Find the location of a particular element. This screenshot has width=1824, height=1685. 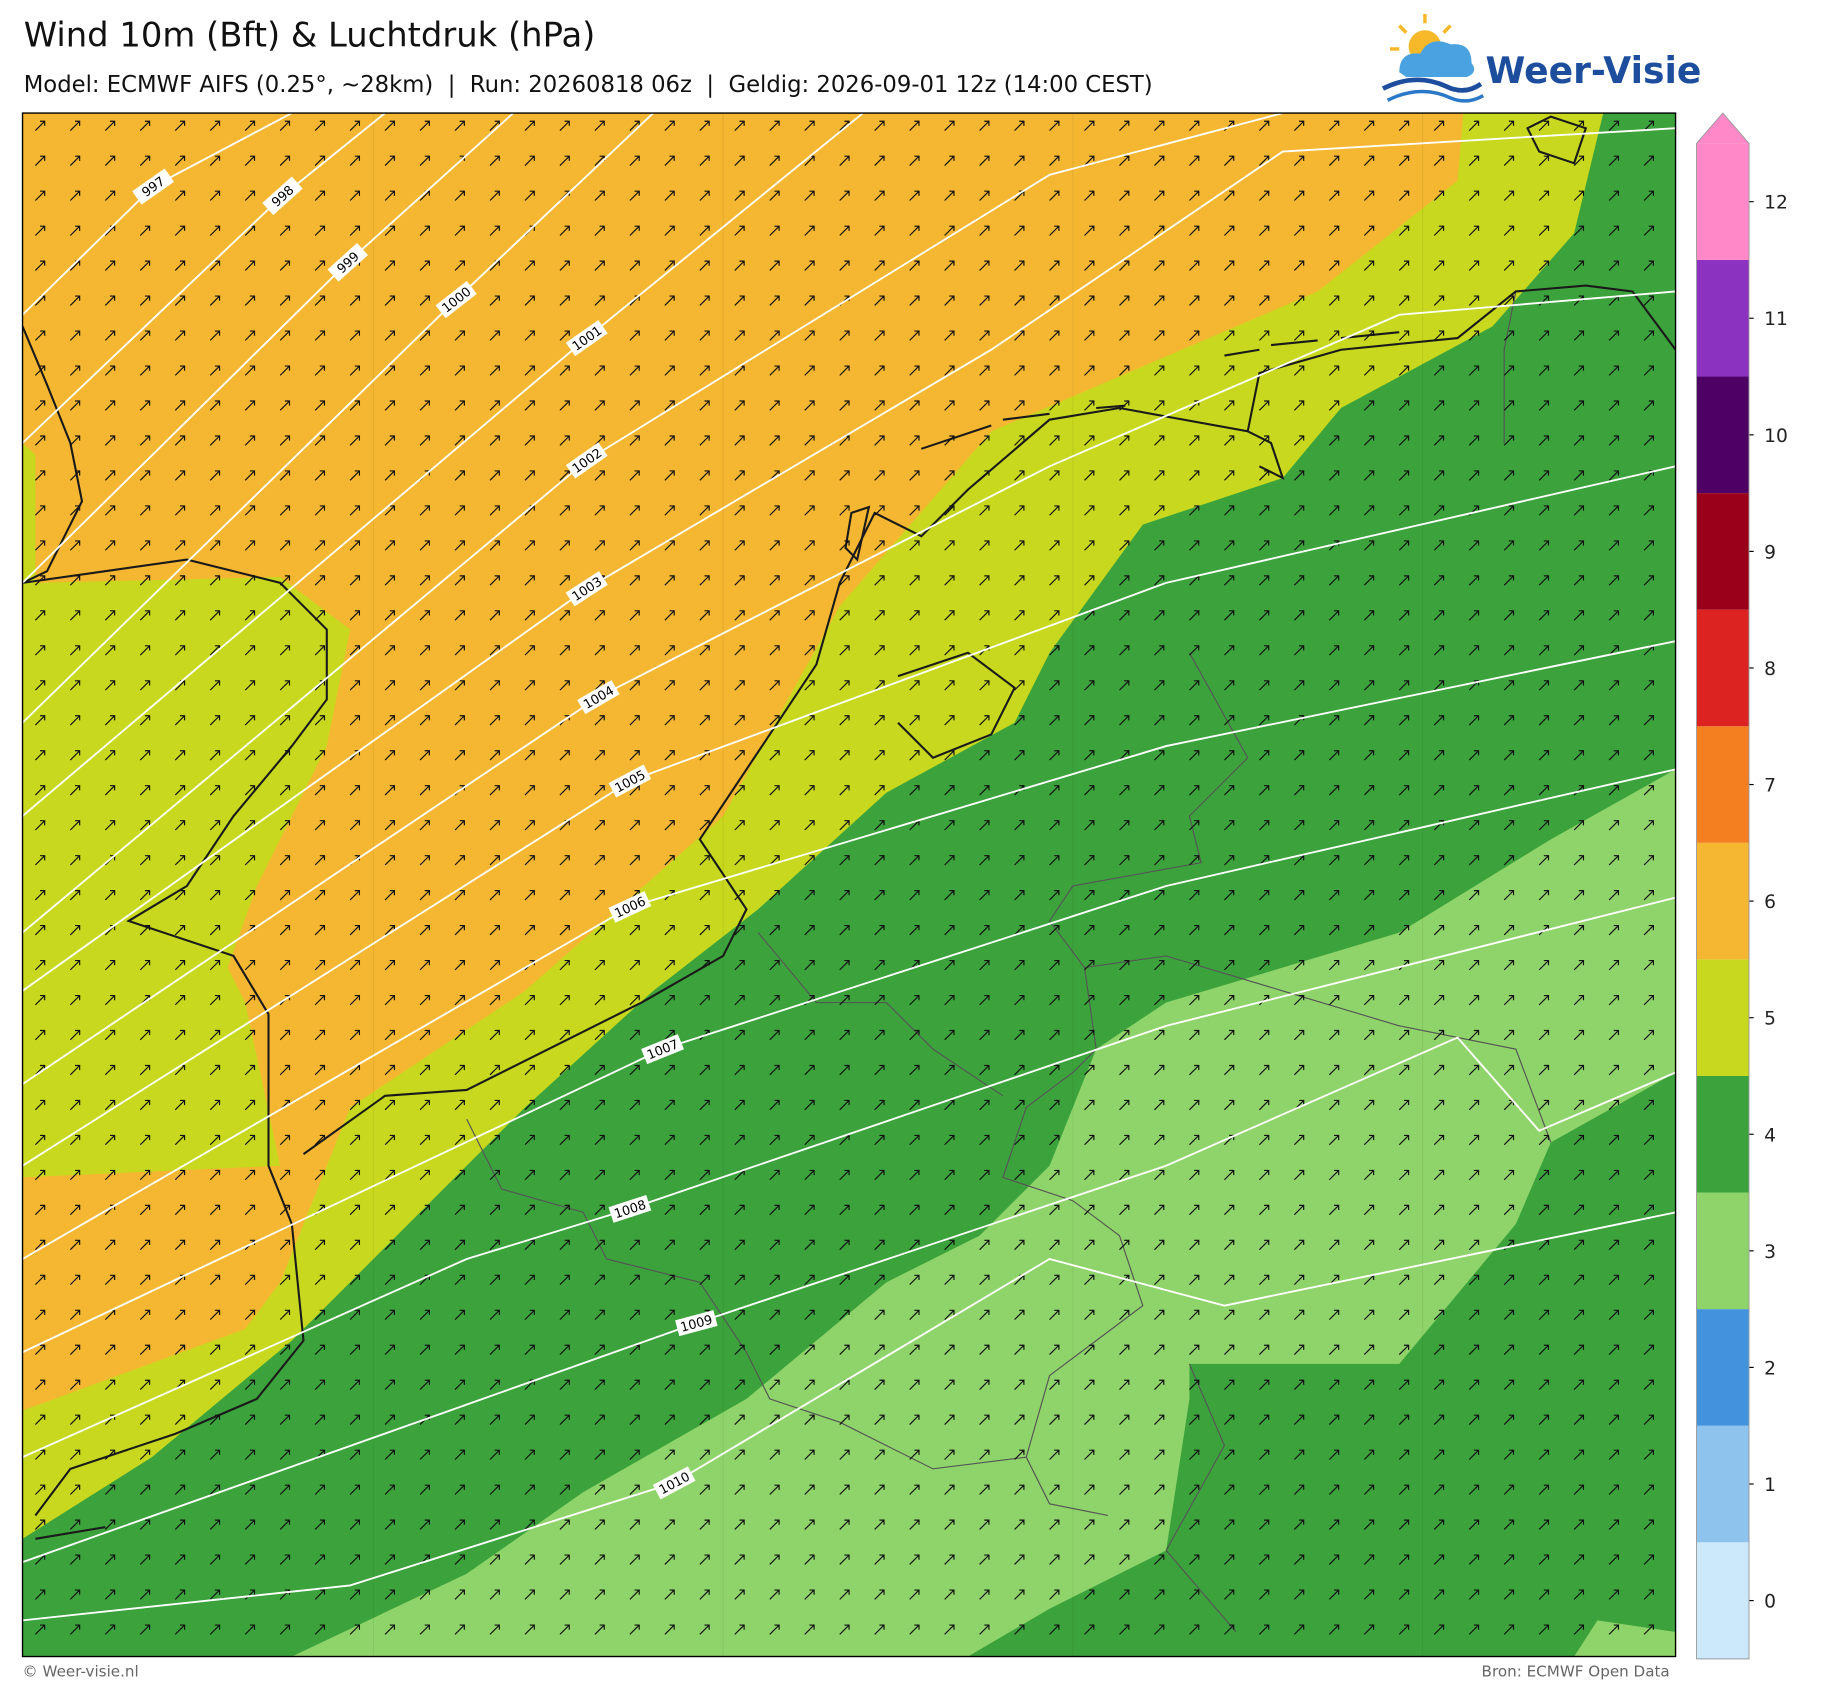

colorbar-label: 3 is located at coordinates (1770, 1252).